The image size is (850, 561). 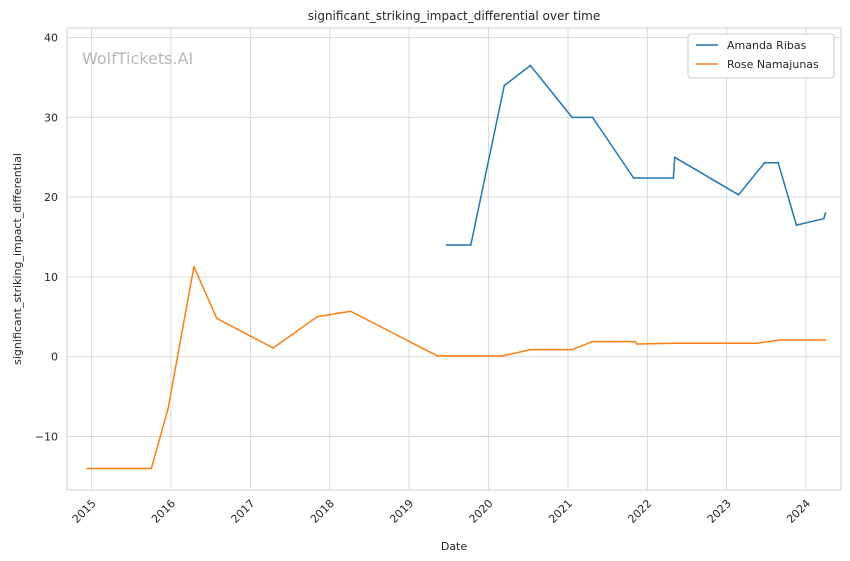 What do you see at coordinates (17, 259) in the screenshot?
I see `y-axis-label: significant_striking_impact_differential` at bounding box center [17, 259].